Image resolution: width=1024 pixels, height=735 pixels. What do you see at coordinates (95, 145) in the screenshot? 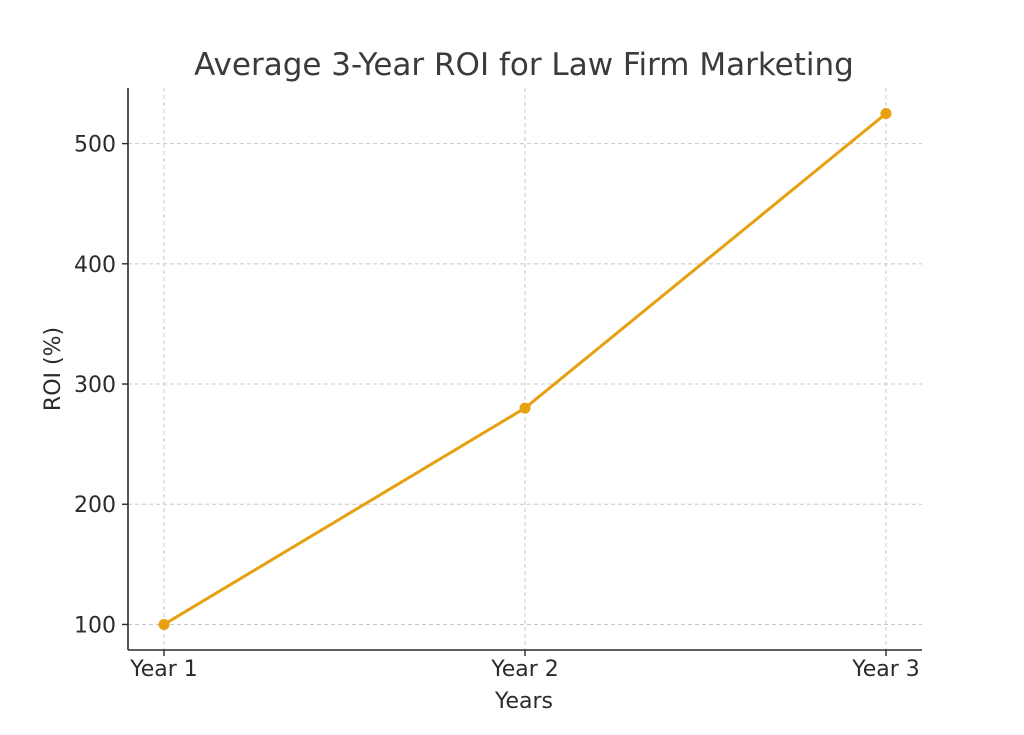
I see `y-tick-label: 500` at bounding box center [95, 145].